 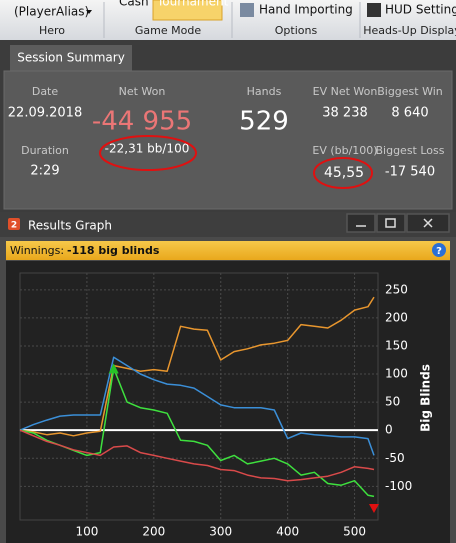 What do you see at coordinates (264, 91) in the screenshot?
I see `label: Hands` at bounding box center [264, 91].